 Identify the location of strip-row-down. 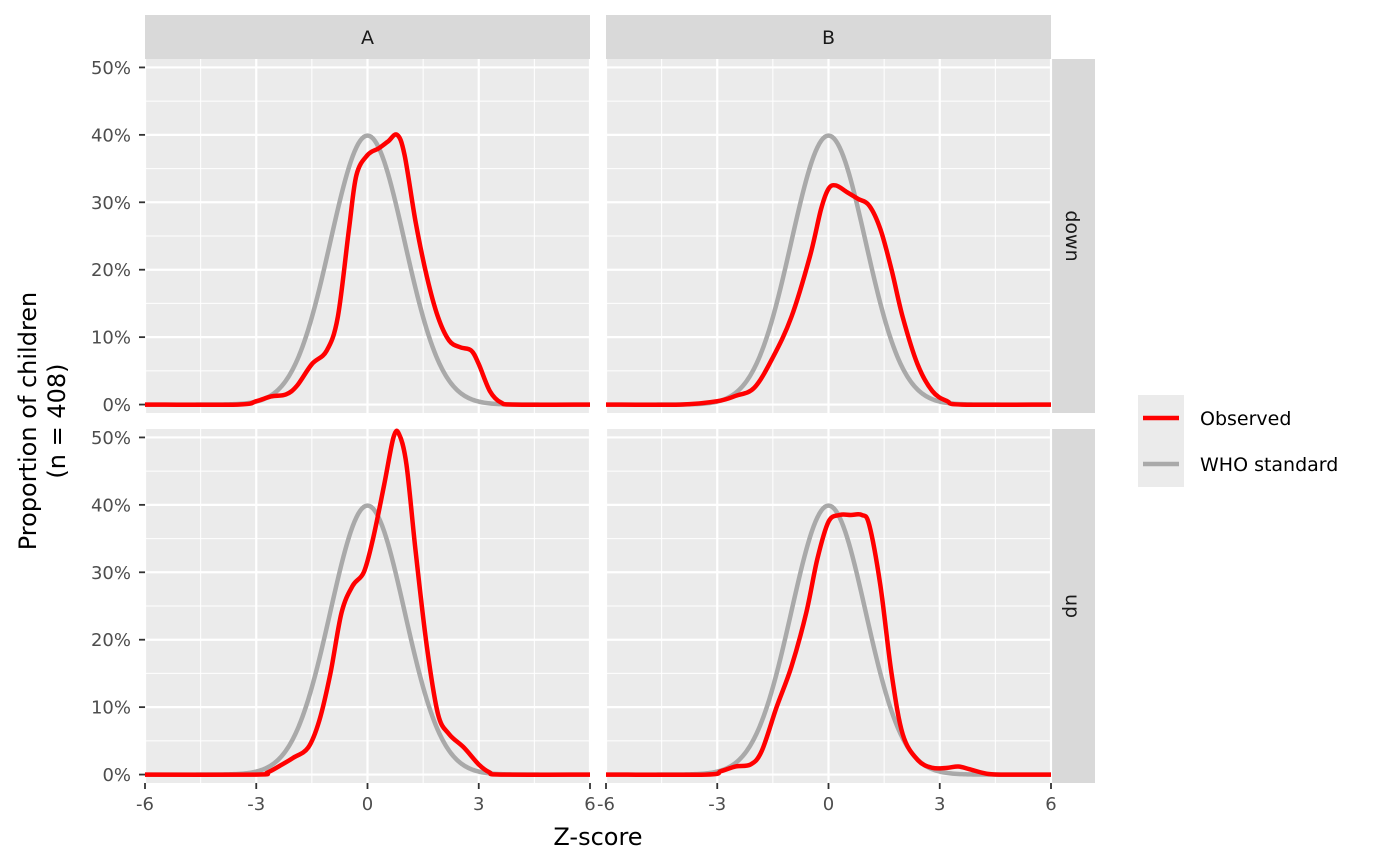
(1073, 236).